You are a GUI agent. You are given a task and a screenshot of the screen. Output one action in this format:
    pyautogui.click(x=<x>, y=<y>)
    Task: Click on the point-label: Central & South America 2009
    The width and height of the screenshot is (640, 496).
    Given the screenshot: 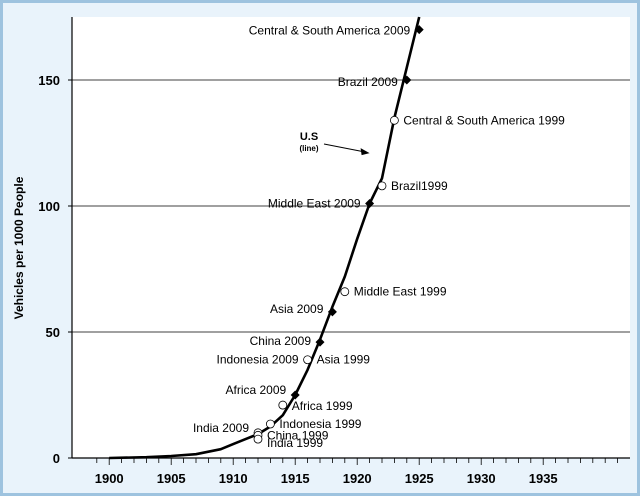 What is the action you would take?
    pyautogui.click(x=330, y=31)
    